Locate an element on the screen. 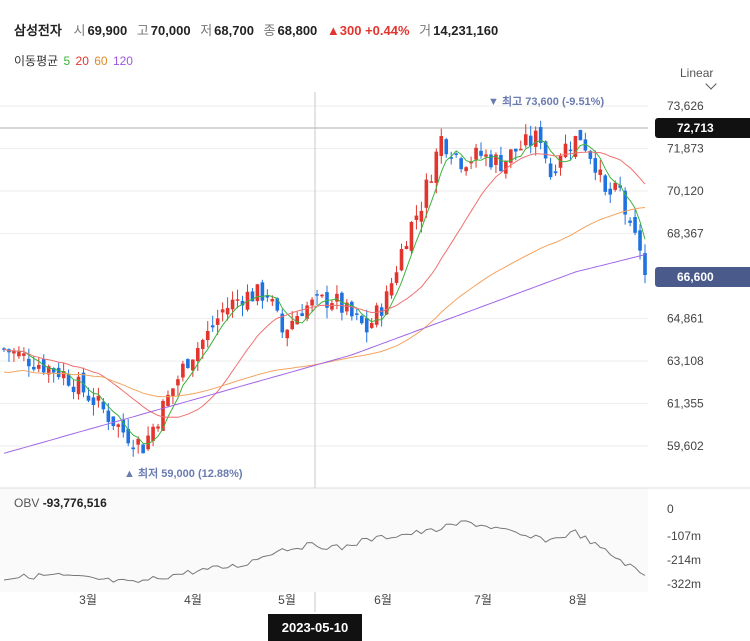 The width and height of the screenshot is (750, 641). price-tick-label: 59,602 is located at coordinates (685, 446).